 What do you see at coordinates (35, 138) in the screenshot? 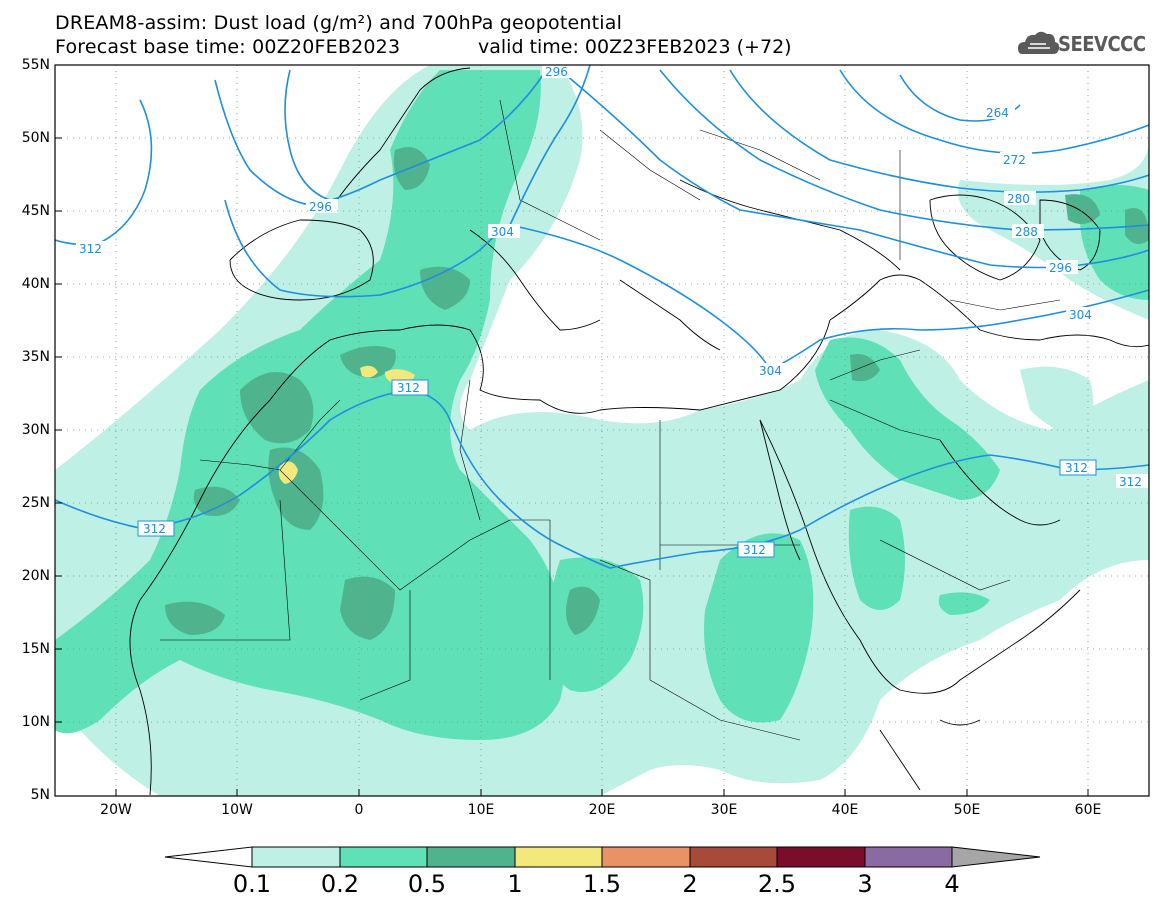
I see `lat-label: 50N` at bounding box center [35, 138].